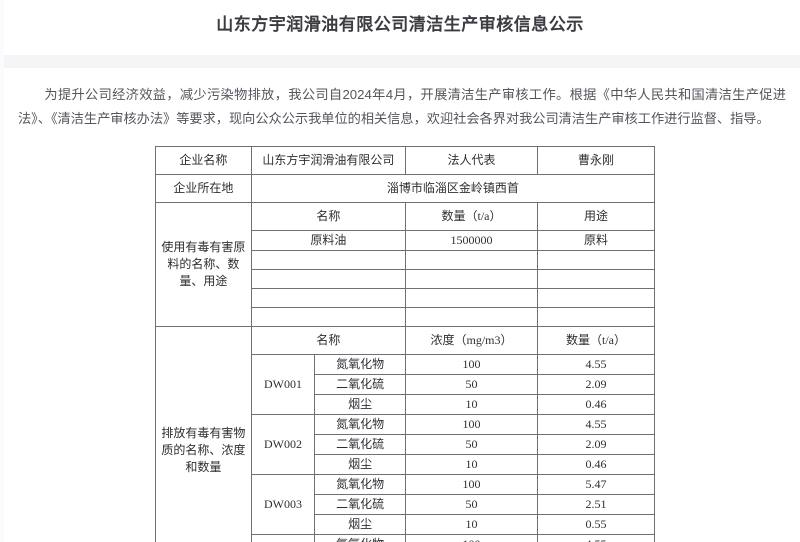 This screenshot has width=800, height=542. Describe the element at coordinates (596, 216) in the screenshot. I see `cell-materials-header-use: 用途` at that location.